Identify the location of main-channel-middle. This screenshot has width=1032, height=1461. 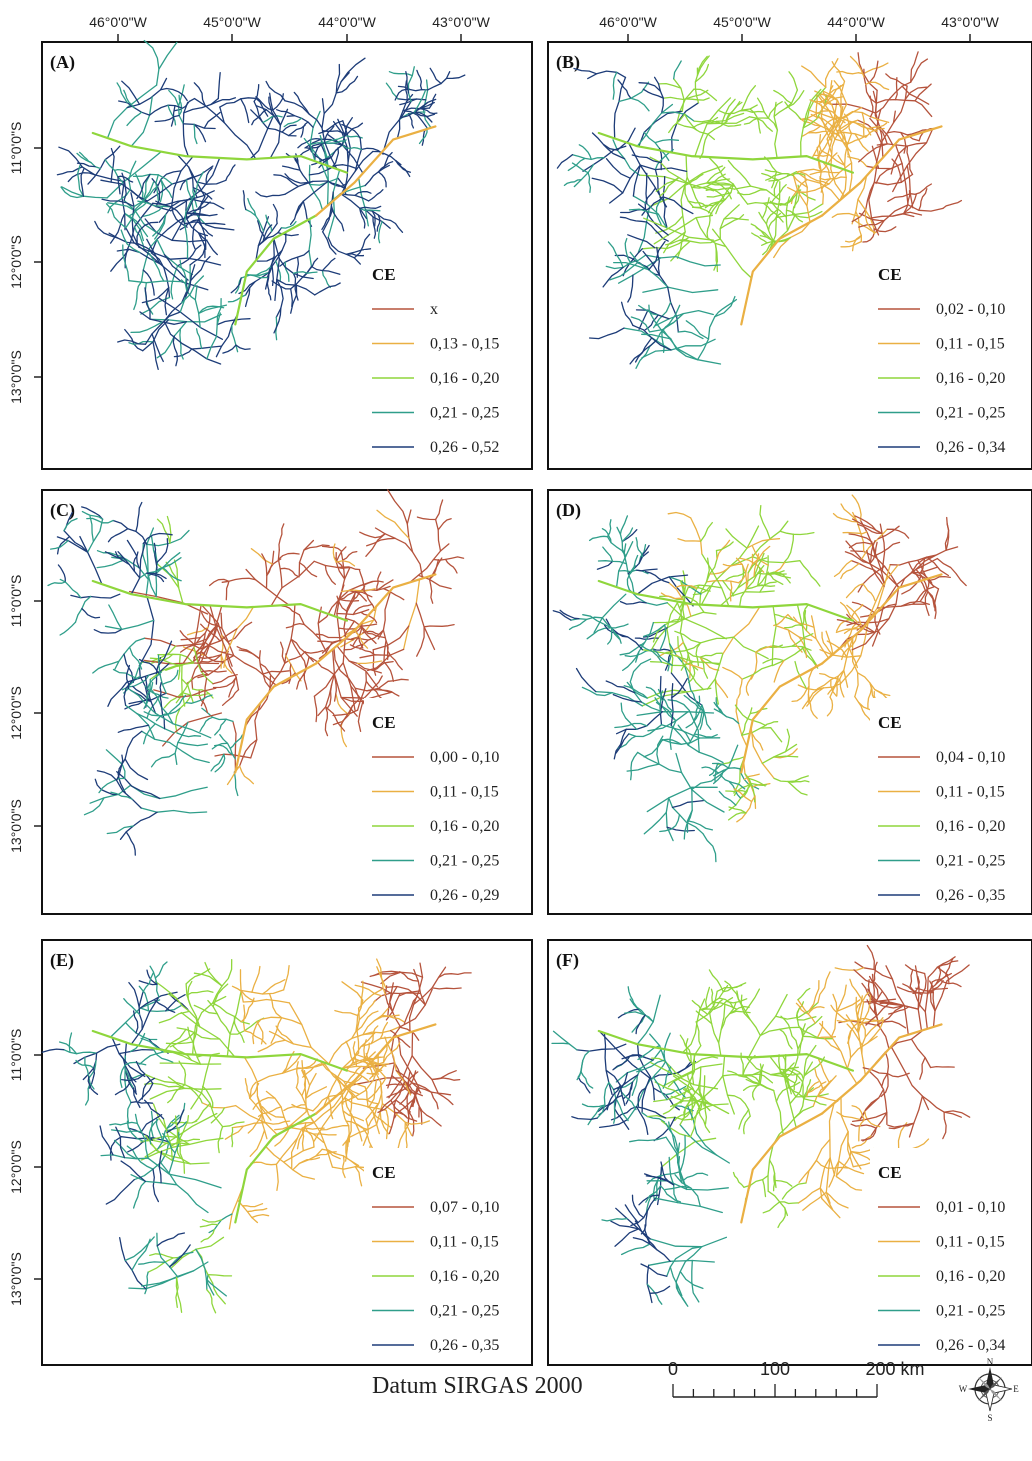
(276, 718).